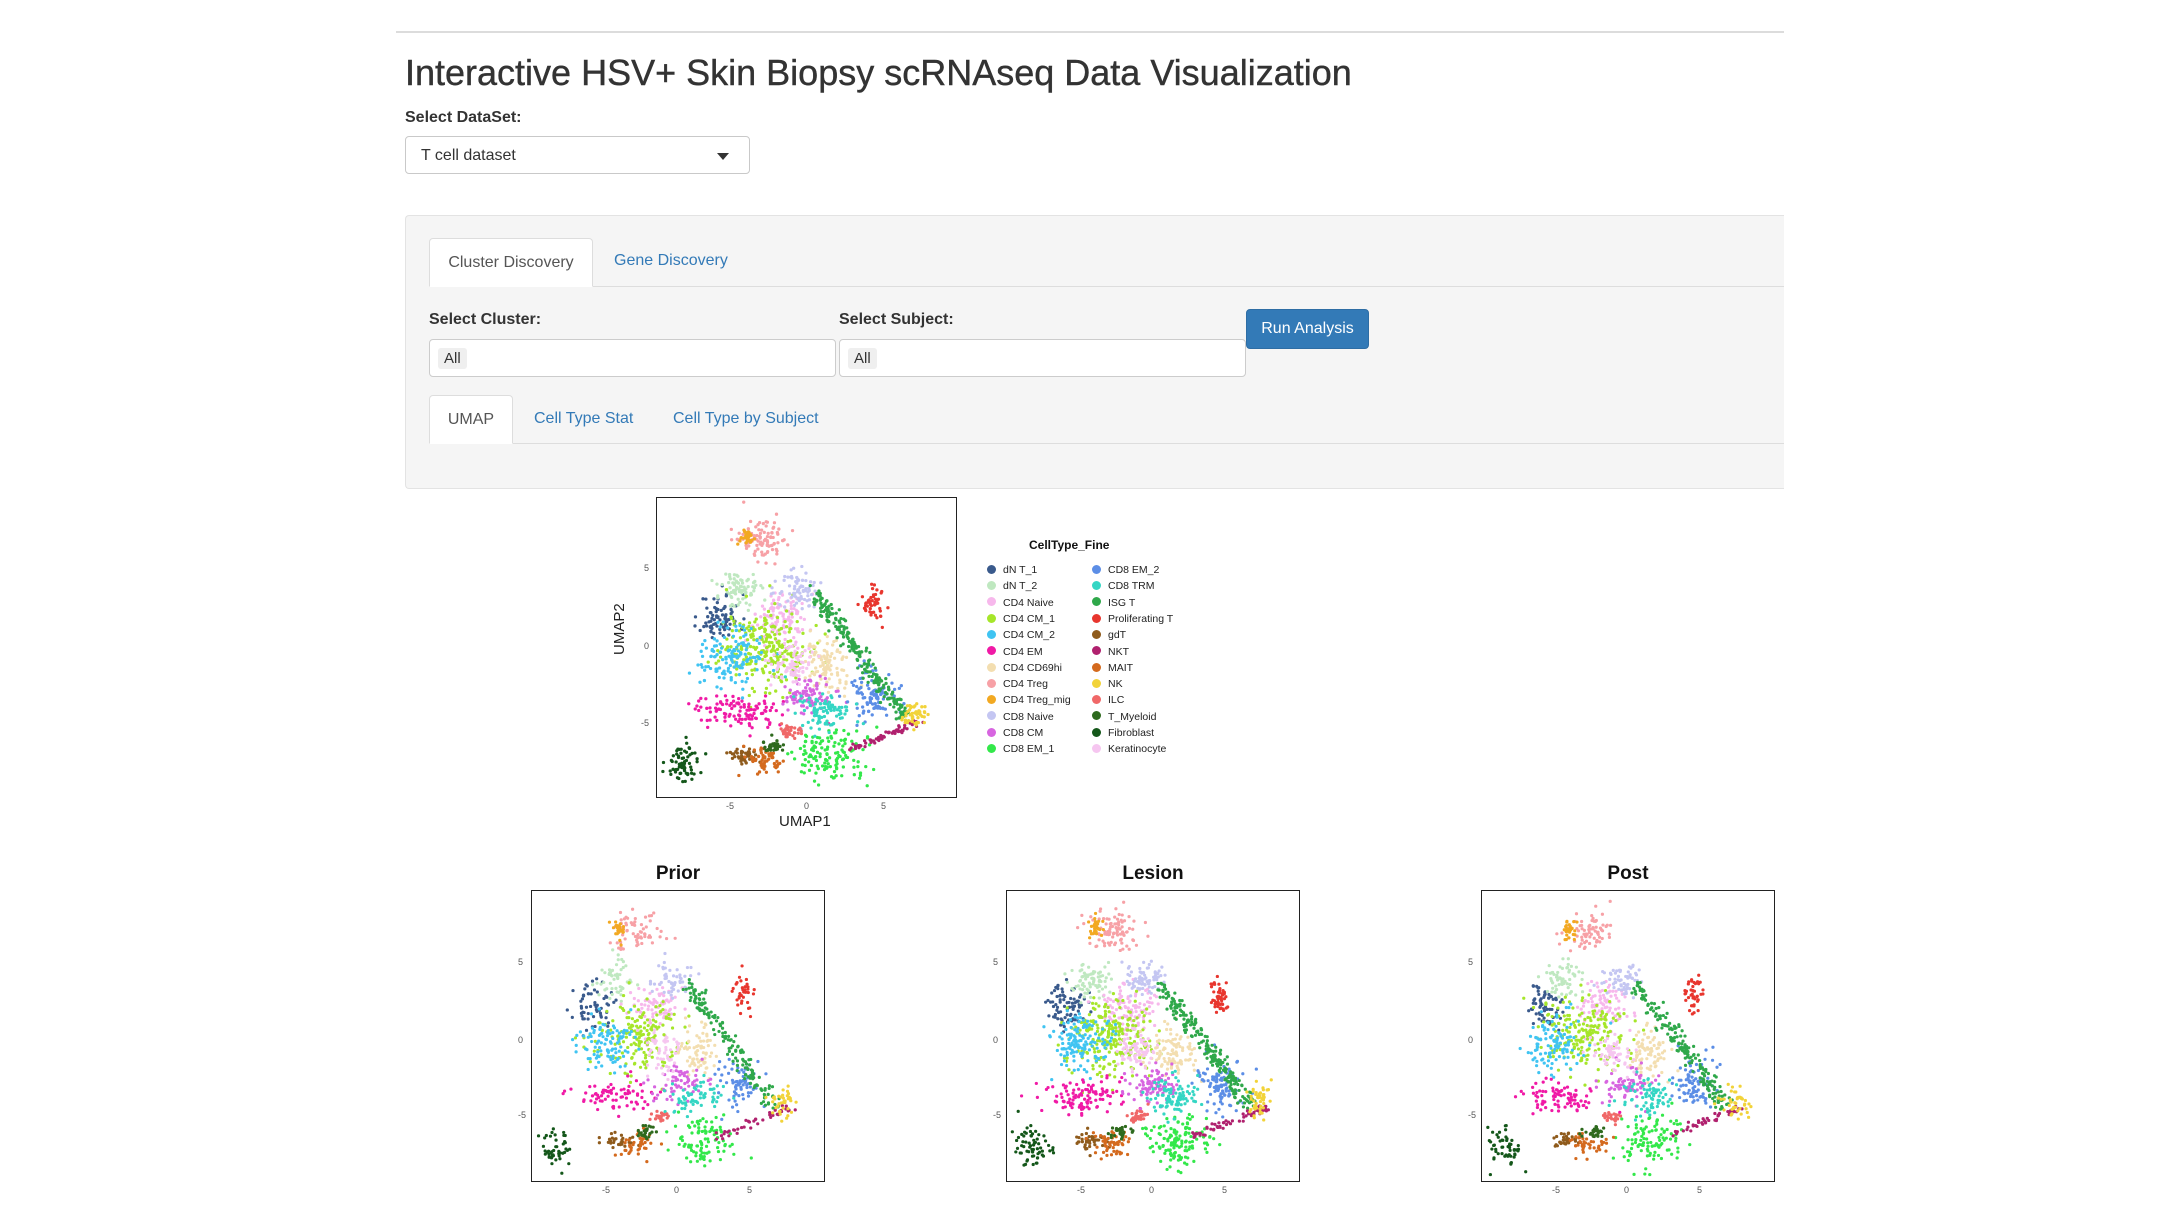 This screenshot has width=2160, height=1215. I want to click on cluster-label: Select Cluster:, so click(485, 319).